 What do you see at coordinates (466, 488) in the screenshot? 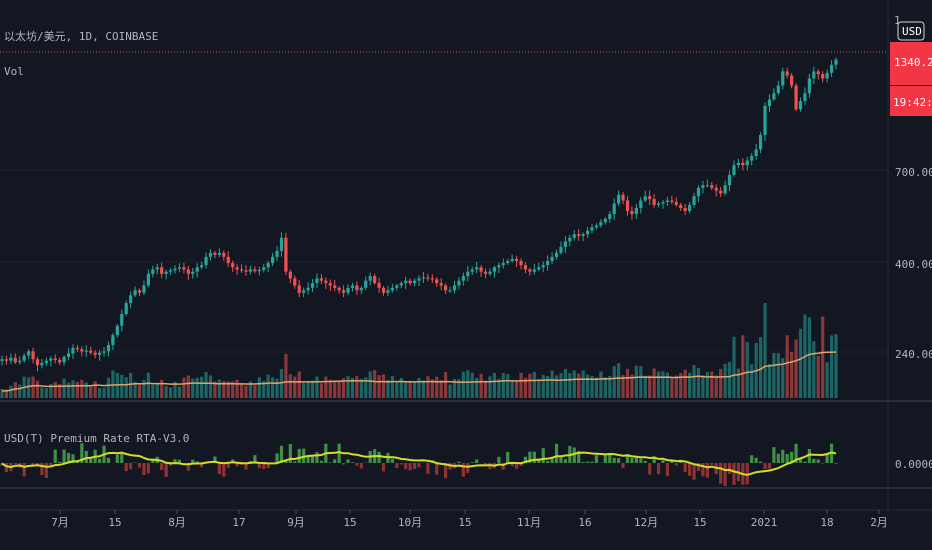
I see `pane-separator` at bounding box center [466, 488].